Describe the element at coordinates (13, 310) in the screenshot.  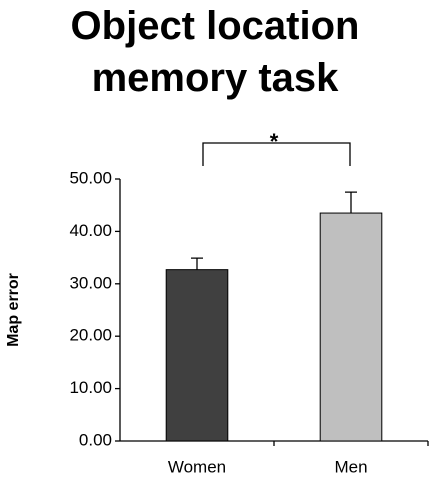
I see `y-axis-label: Map error` at that location.